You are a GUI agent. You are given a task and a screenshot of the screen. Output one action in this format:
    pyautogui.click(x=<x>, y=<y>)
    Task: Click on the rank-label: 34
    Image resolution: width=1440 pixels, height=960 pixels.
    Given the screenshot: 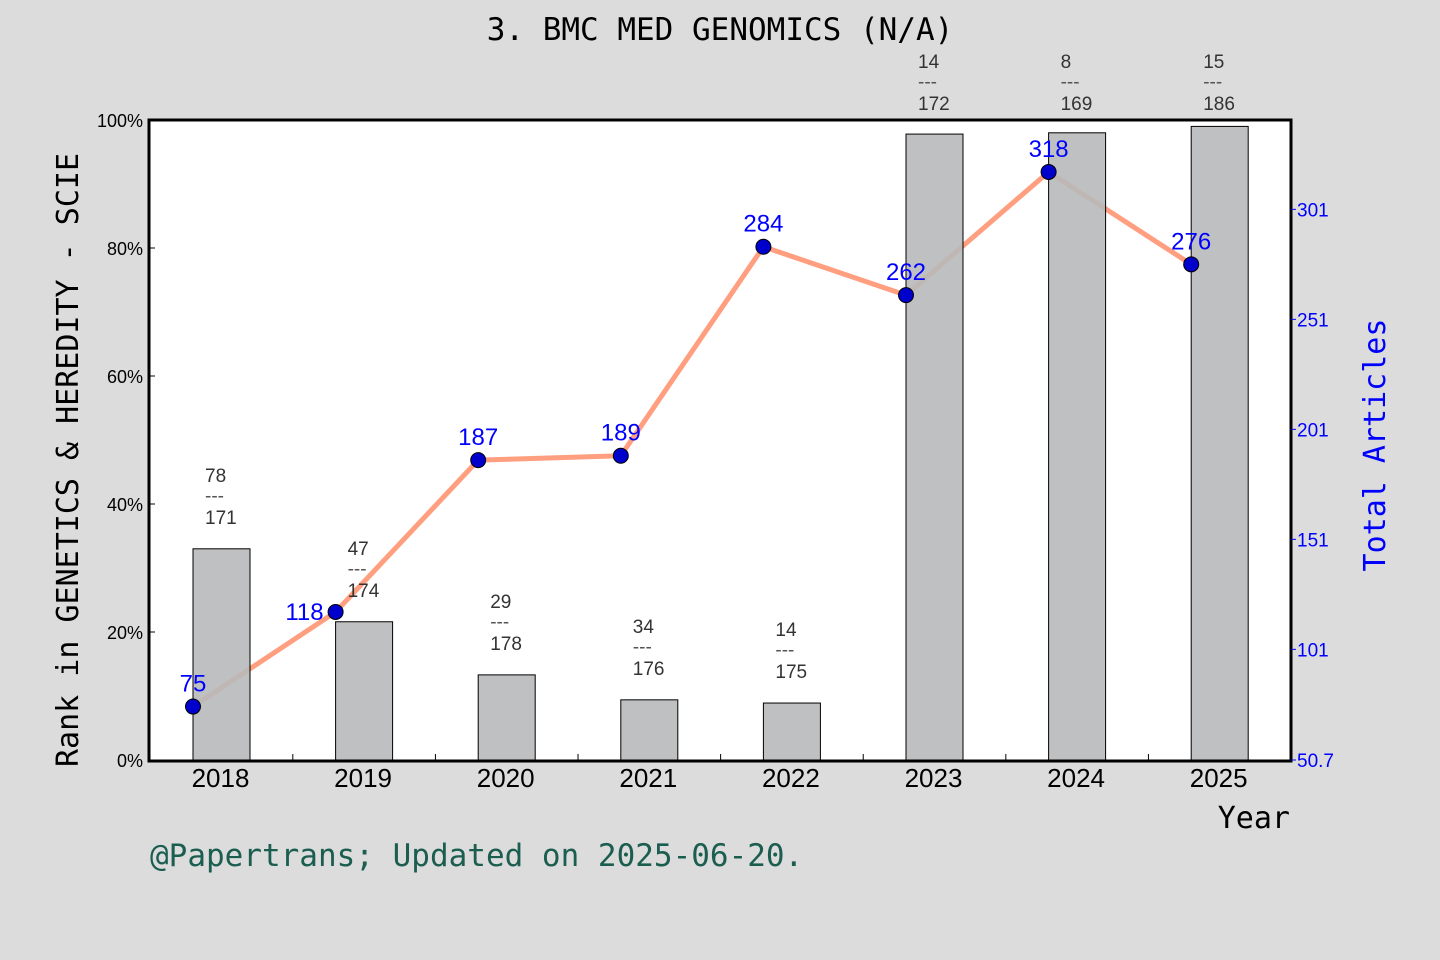 What is the action you would take?
    pyautogui.click(x=644, y=627)
    